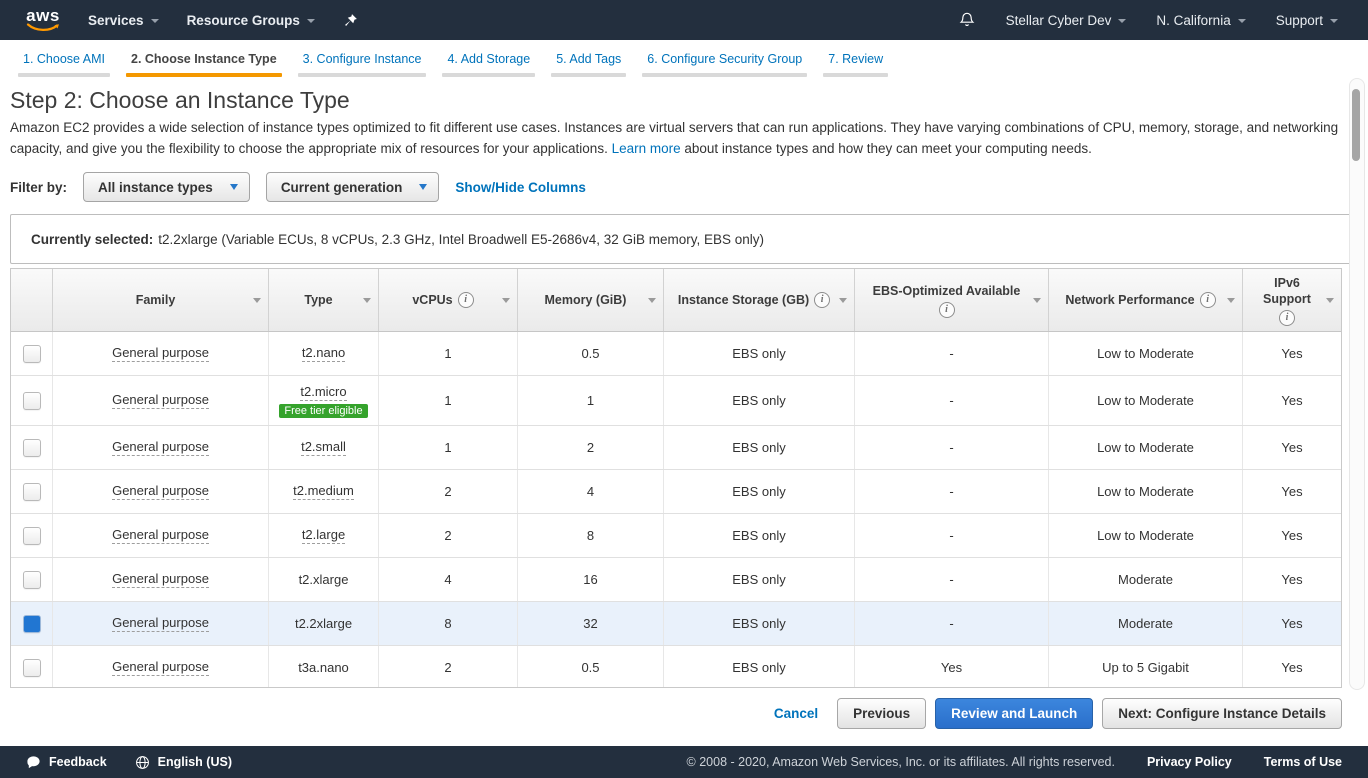 This screenshot has width=1368, height=778. I want to click on nav-resource-groups-menu: Resource Groups, so click(251, 20).